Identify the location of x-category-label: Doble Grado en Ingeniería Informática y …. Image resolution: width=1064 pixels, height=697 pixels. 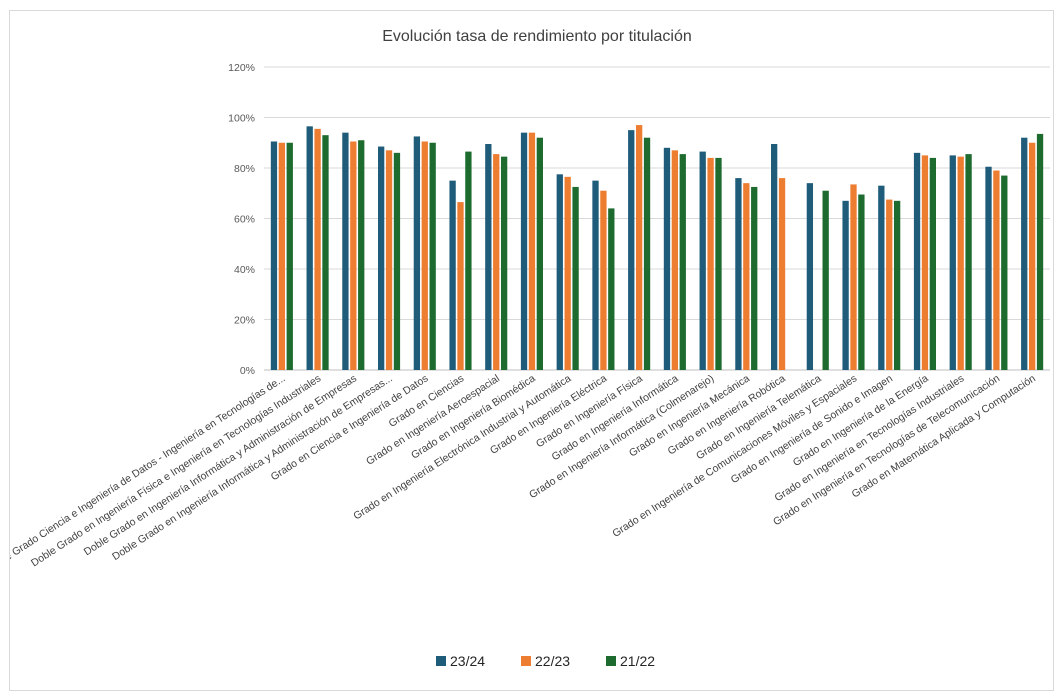
(220, 465).